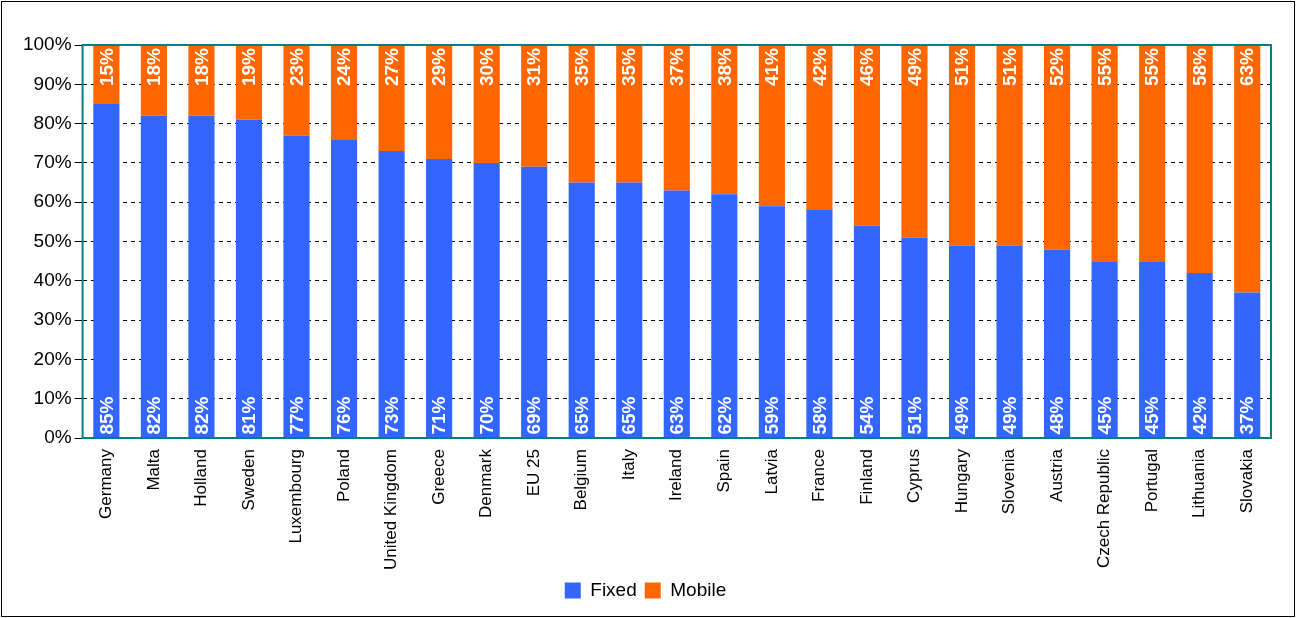 This screenshot has height=618, width=1296. Describe the element at coordinates (677, 415) in the screenshot. I see `data-label: 63%` at that location.